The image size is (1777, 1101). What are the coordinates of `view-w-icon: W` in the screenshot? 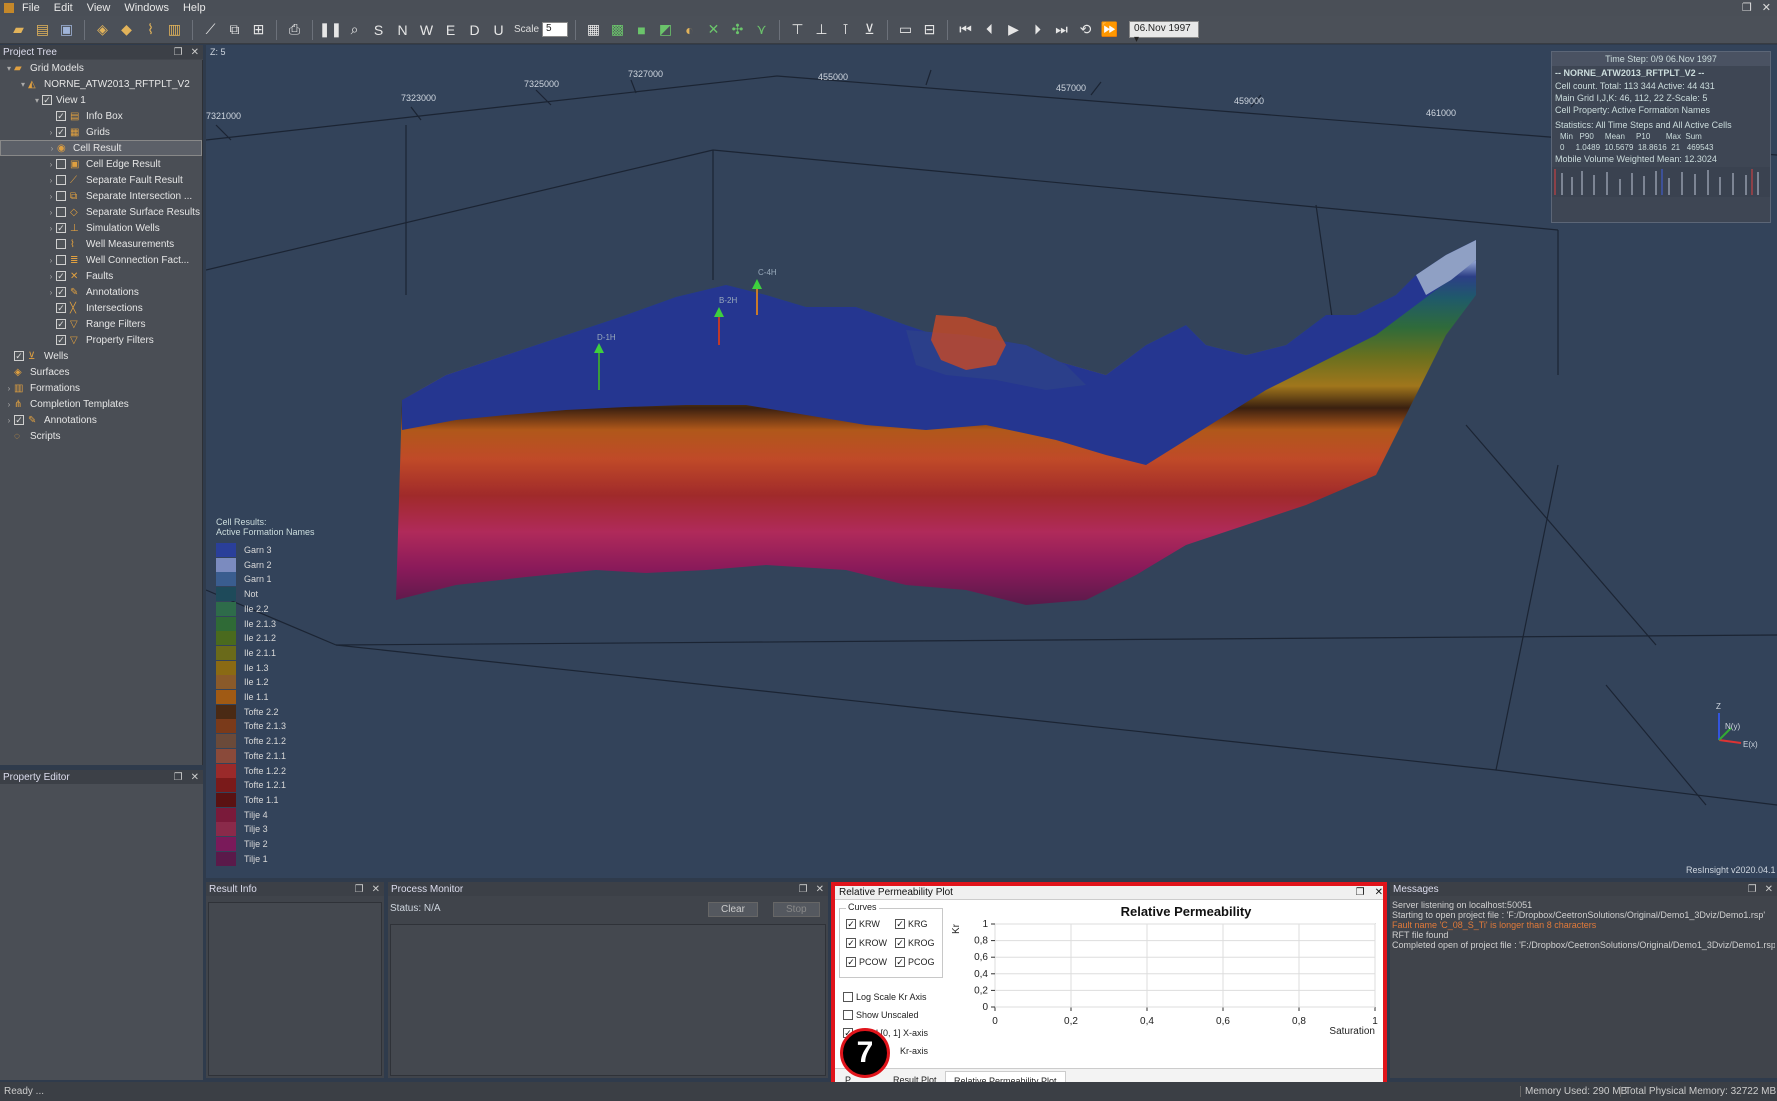 It's located at (426, 29).